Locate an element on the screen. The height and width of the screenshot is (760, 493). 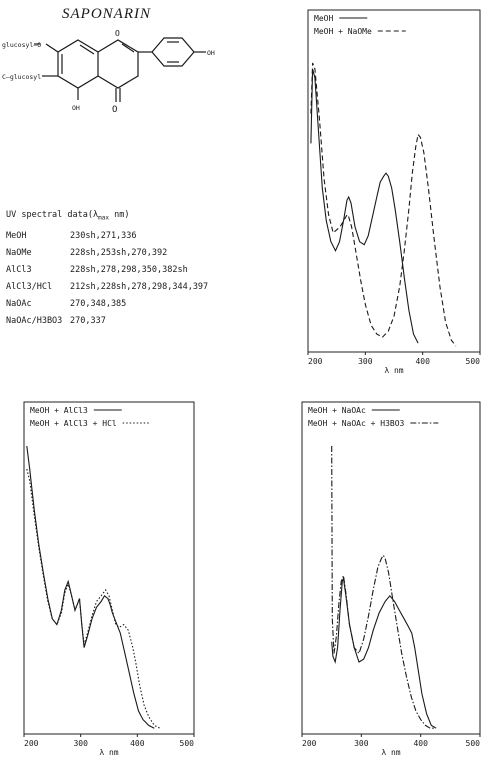
5-oh-label: OH is located at coordinates (76, 108).